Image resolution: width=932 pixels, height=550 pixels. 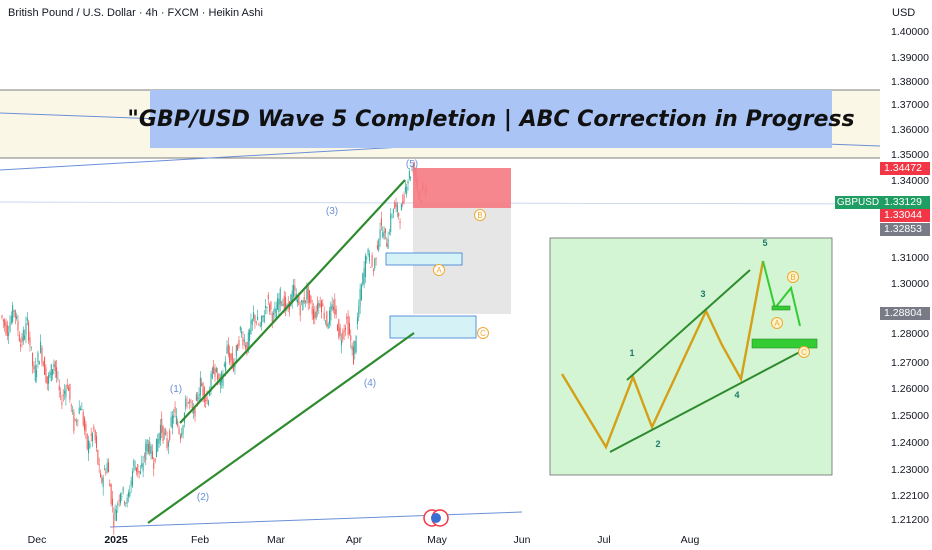 What do you see at coordinates (905, 168) in the screenshot?
I see `price-axis-label: 1.34472` at bounding box center [905, 168].